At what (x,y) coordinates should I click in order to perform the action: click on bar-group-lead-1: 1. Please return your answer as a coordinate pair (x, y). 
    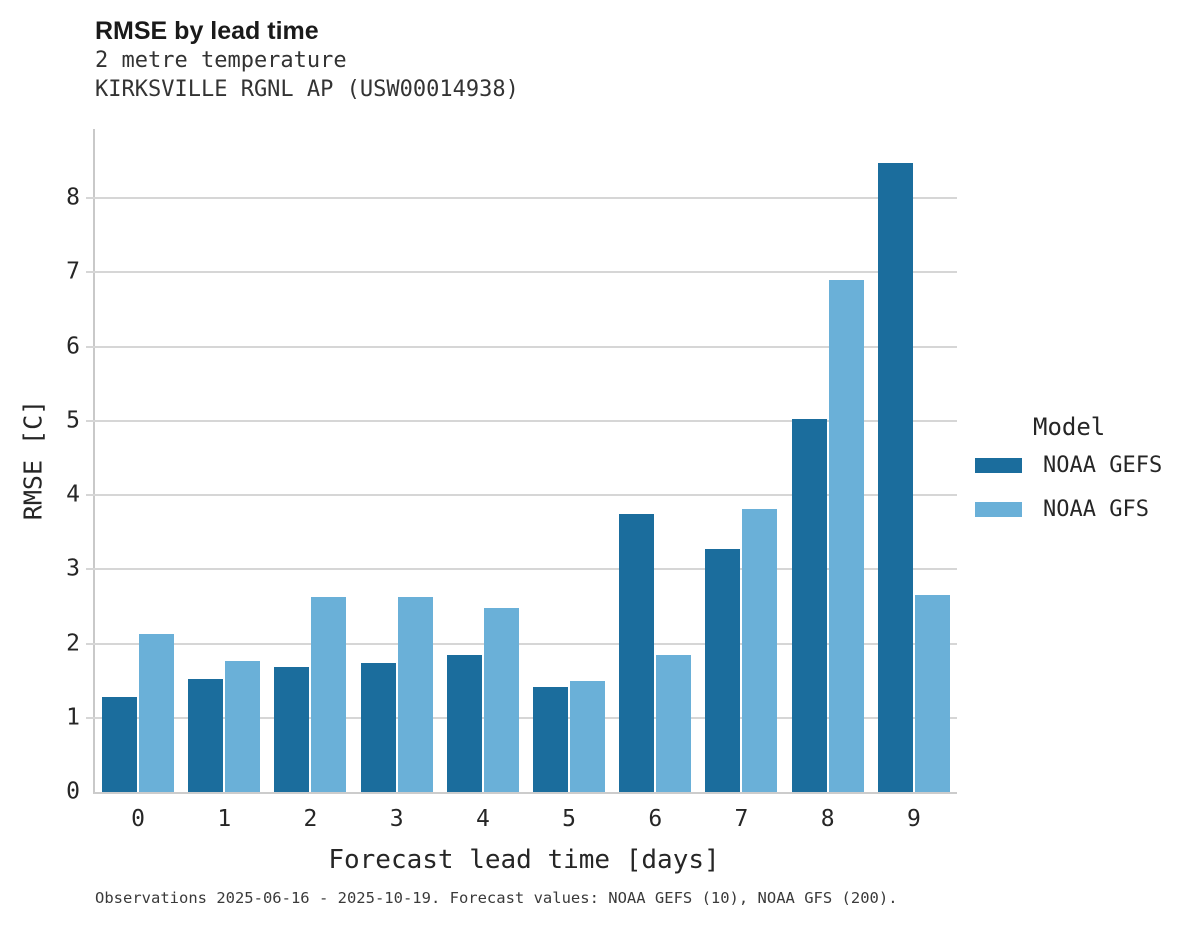
    Looking at the image, I should click on (224, 480).